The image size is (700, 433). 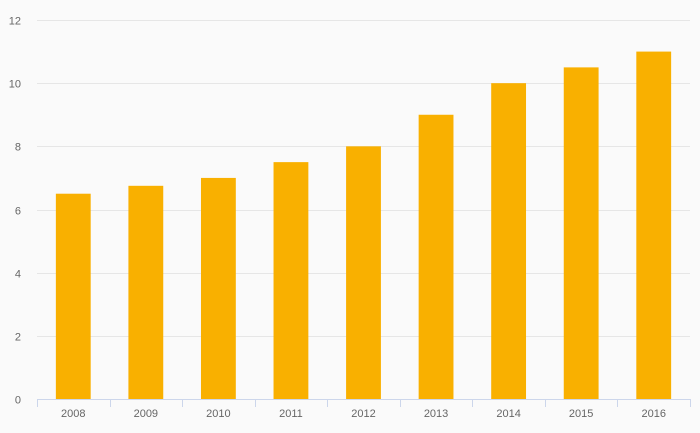 What do you see at coordinates (363, 414) in the screenshot?
I see `x-tick-label: 2012` at bounding box center [363, 414].